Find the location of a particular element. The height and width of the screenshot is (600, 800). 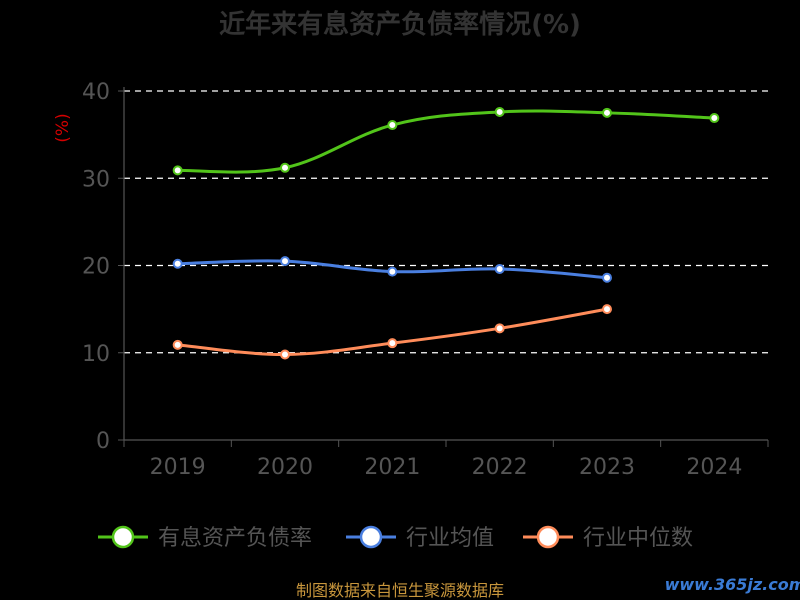

data-point-1-2019 is located at coordinates (177, 263).